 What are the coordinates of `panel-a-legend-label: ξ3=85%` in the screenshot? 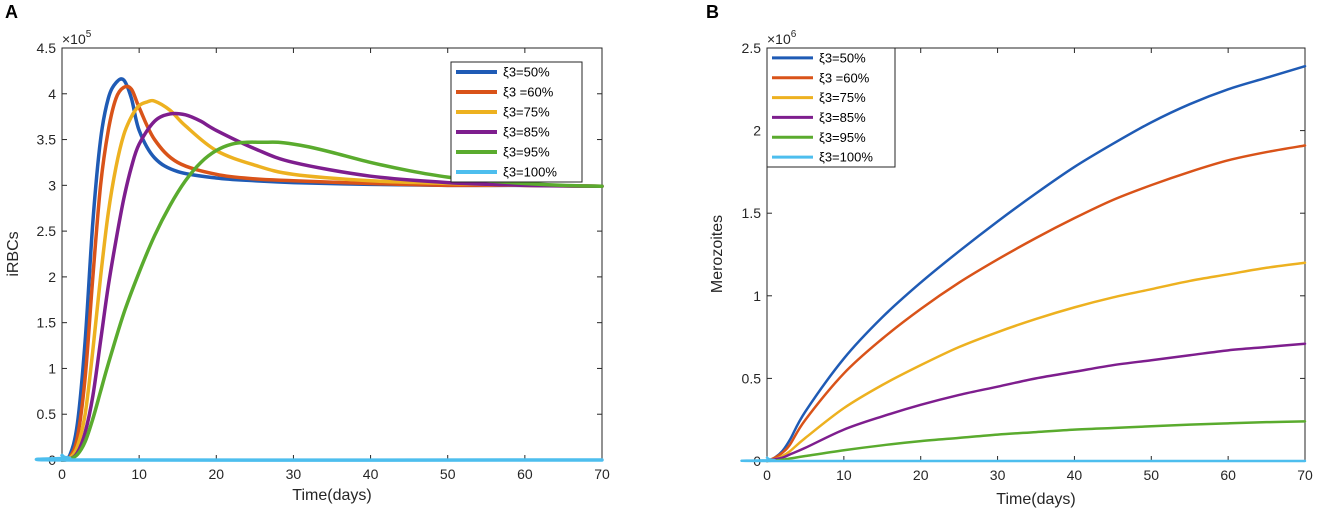 It's located at (526, 132).